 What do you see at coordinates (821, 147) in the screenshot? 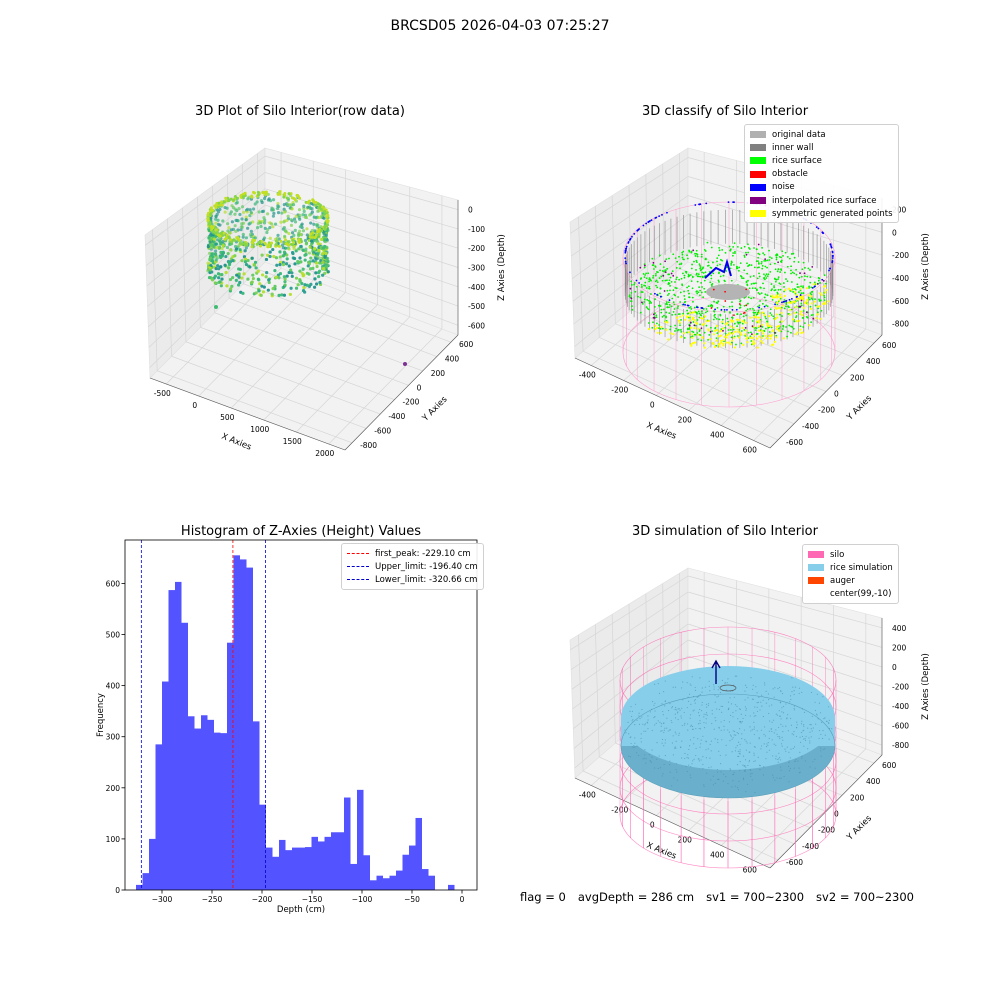
I see `legend-item-inner-wall: inner wall` at bounding box center [821, 147].